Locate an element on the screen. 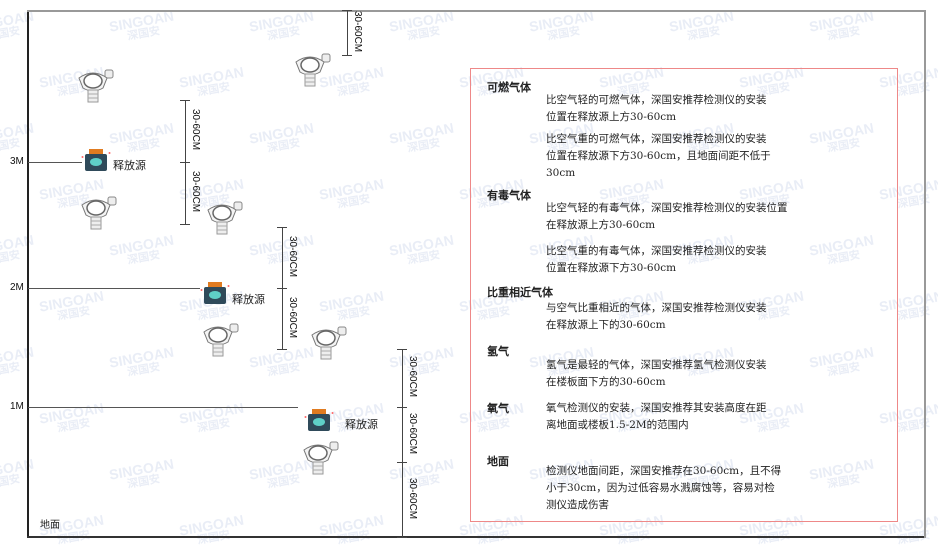 This screenshot has width=938, height=550. floor-line is located at coordinates (476, 537).